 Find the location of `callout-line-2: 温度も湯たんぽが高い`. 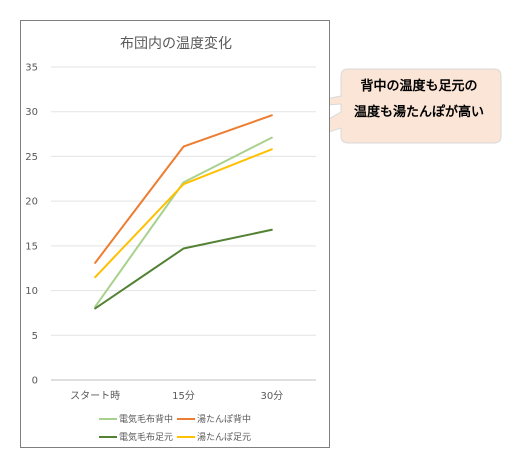

callout-line-2: 温度も湯たんぽが高い is located at coordinates (418, 112).